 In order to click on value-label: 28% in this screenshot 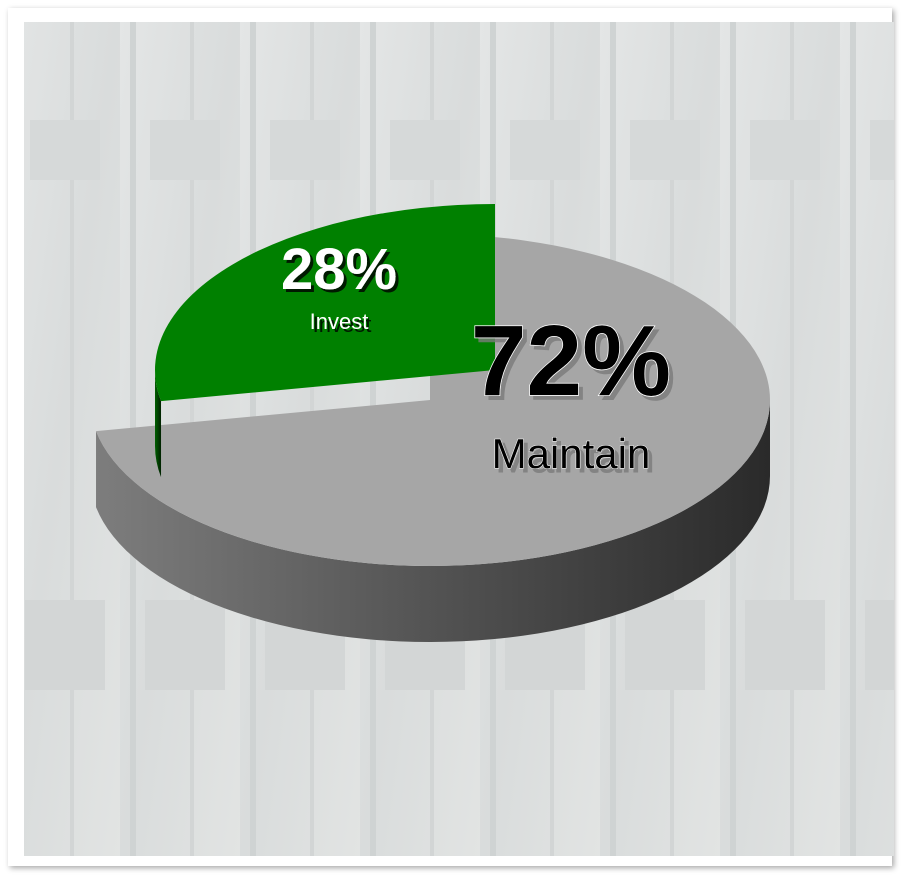, I will do `click(339, 269)`.